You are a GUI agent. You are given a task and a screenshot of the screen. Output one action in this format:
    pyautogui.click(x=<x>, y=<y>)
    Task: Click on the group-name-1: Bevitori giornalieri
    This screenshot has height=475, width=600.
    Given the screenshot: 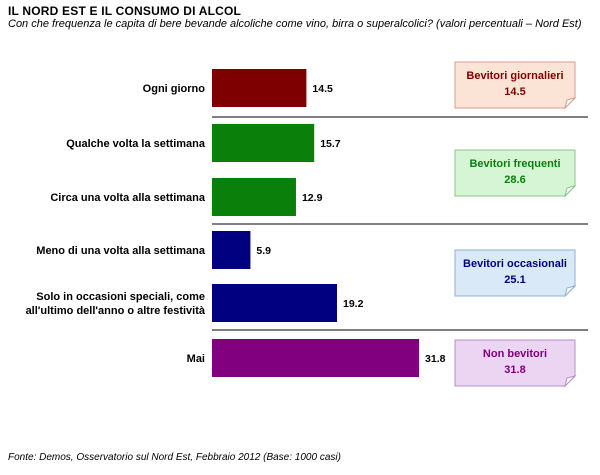 What is the action you would take?
    pyautogui.click(x=514, y=76)
    